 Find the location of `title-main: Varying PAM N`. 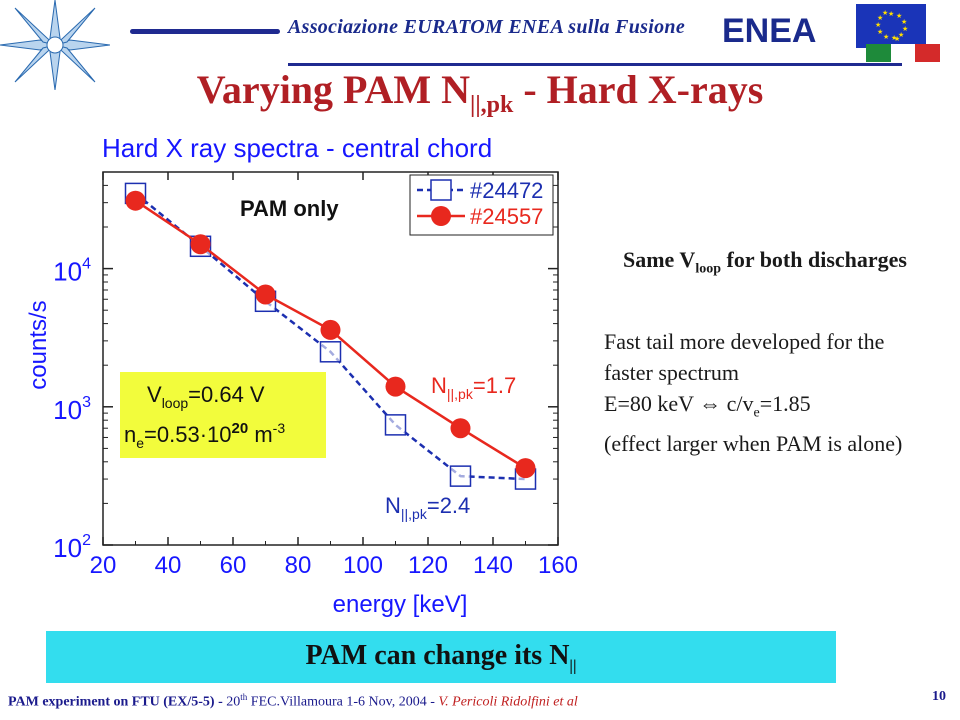

title-main: Varying PAM N is located at coordinates (333, 89).